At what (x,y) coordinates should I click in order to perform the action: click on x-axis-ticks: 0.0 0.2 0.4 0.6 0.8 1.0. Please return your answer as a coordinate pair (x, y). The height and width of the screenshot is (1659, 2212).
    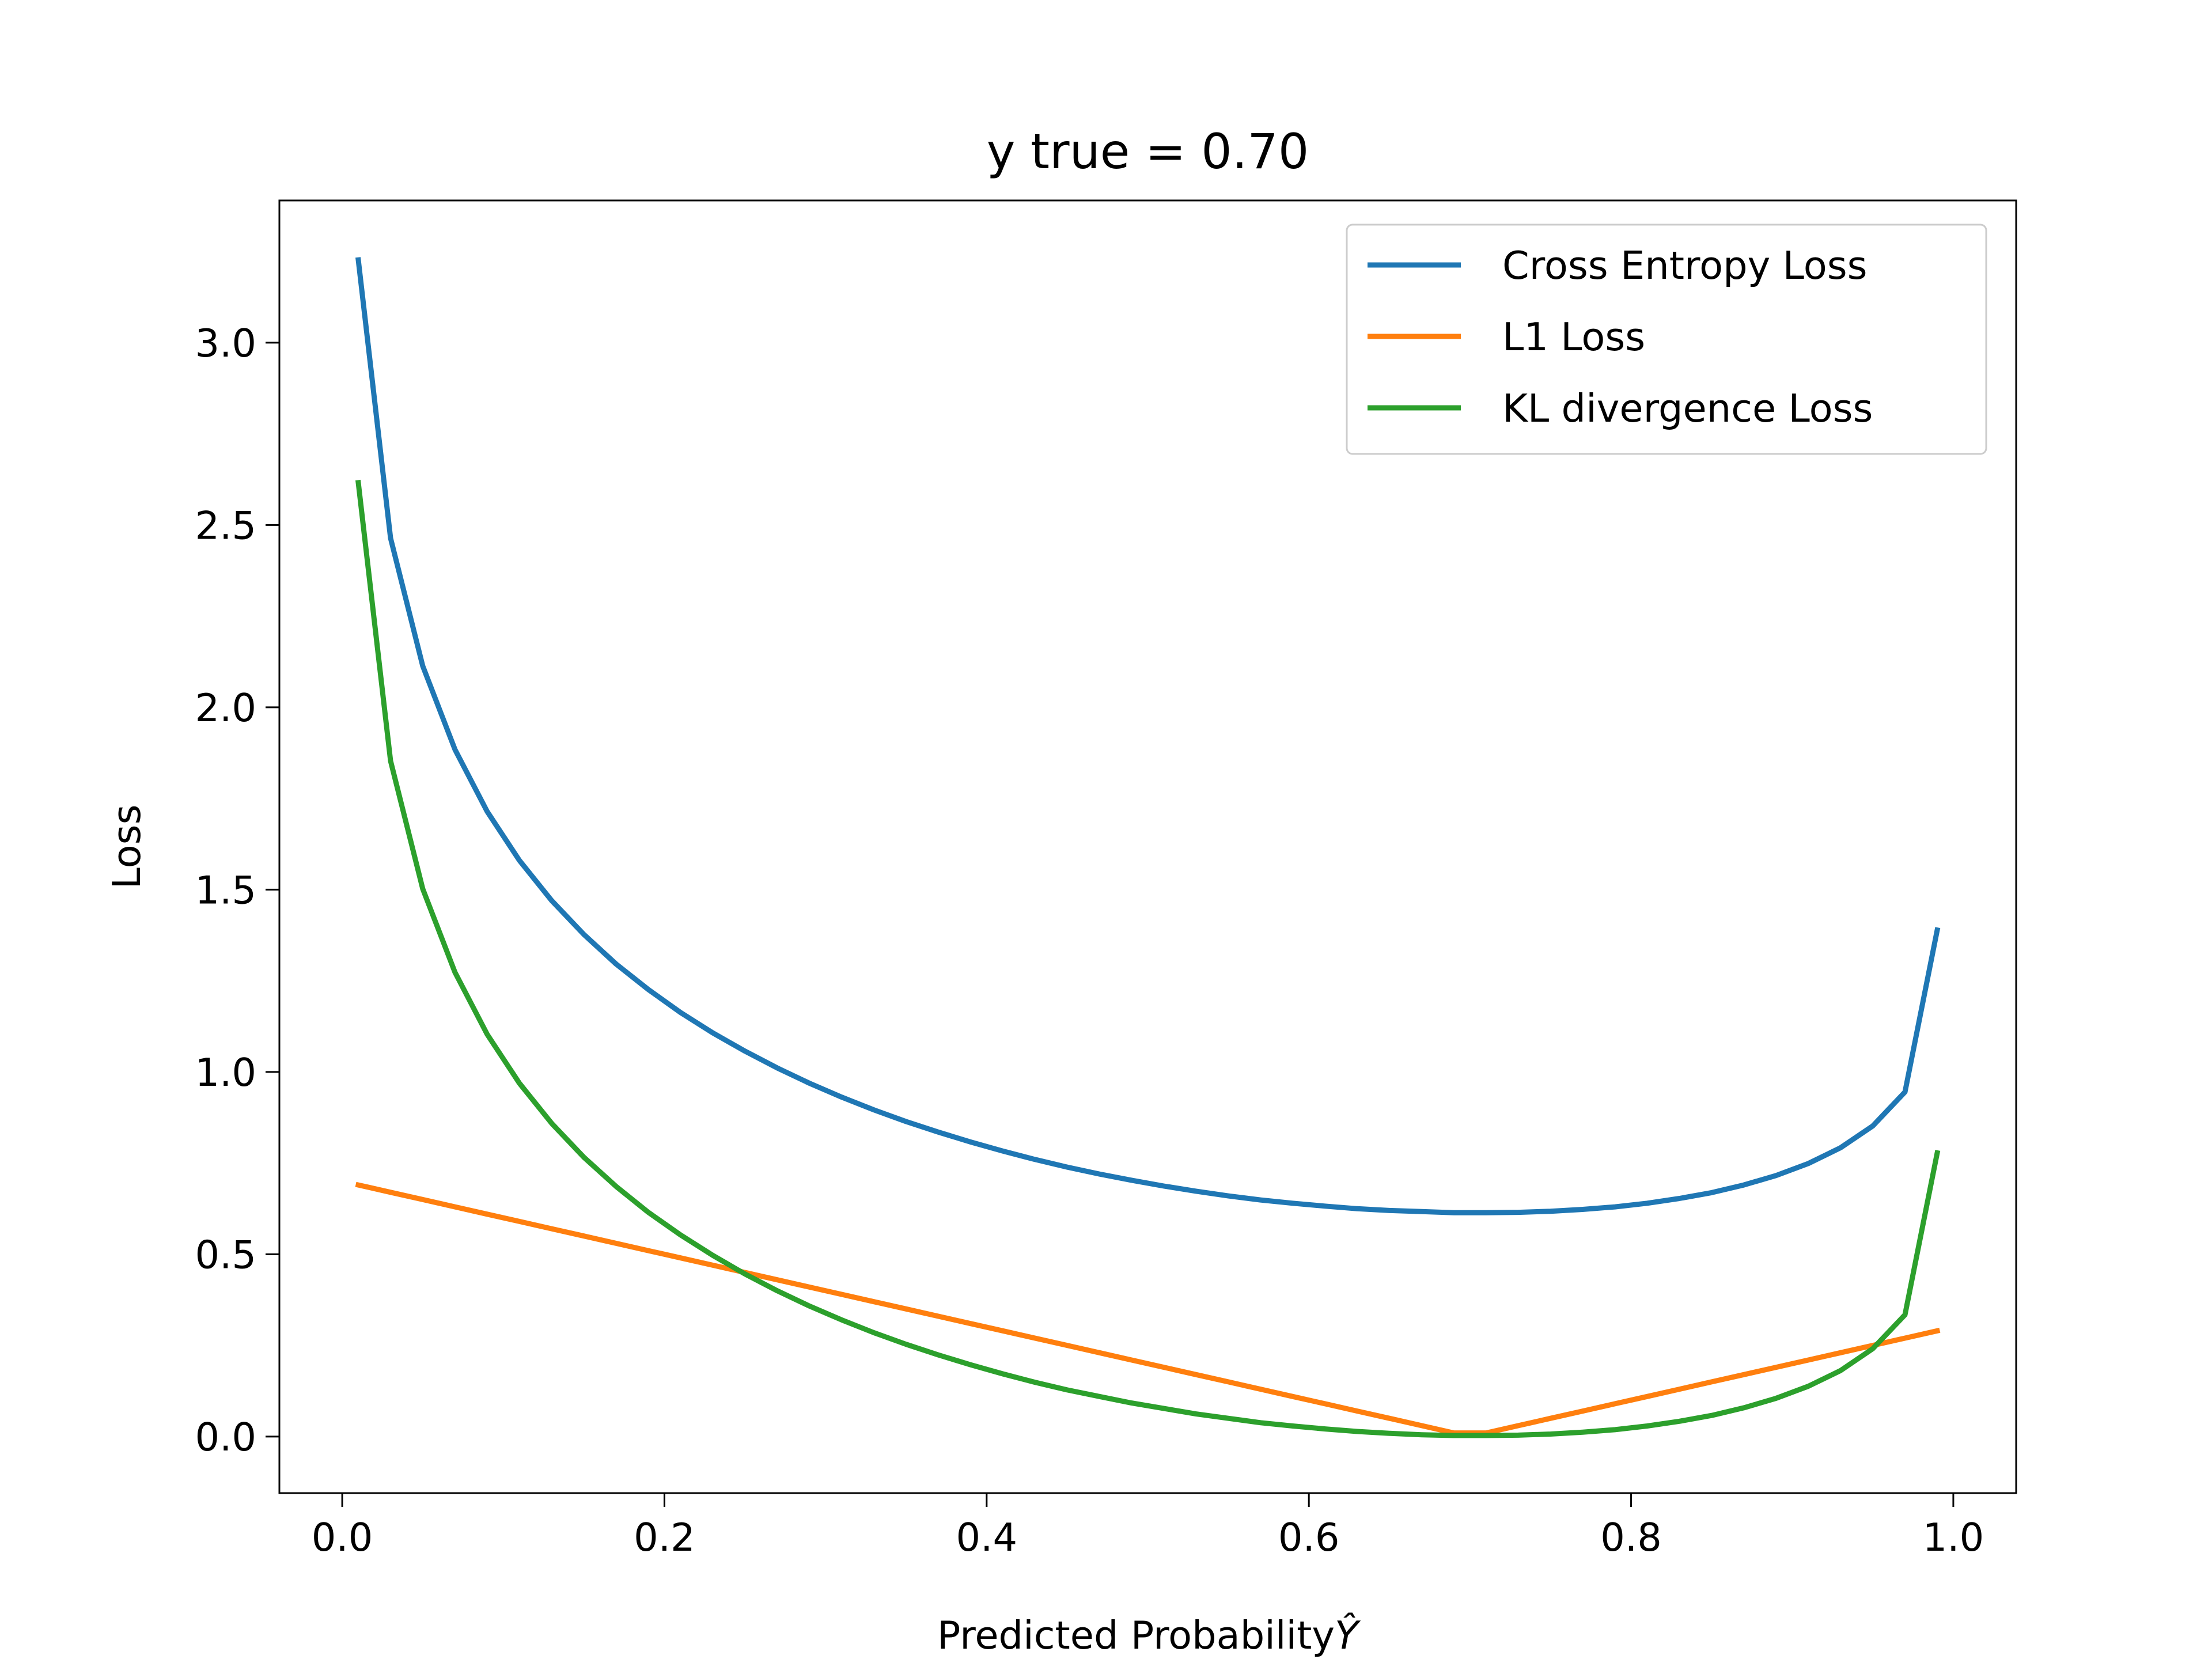
    Looking at the image, I should click on (1148, 1526).